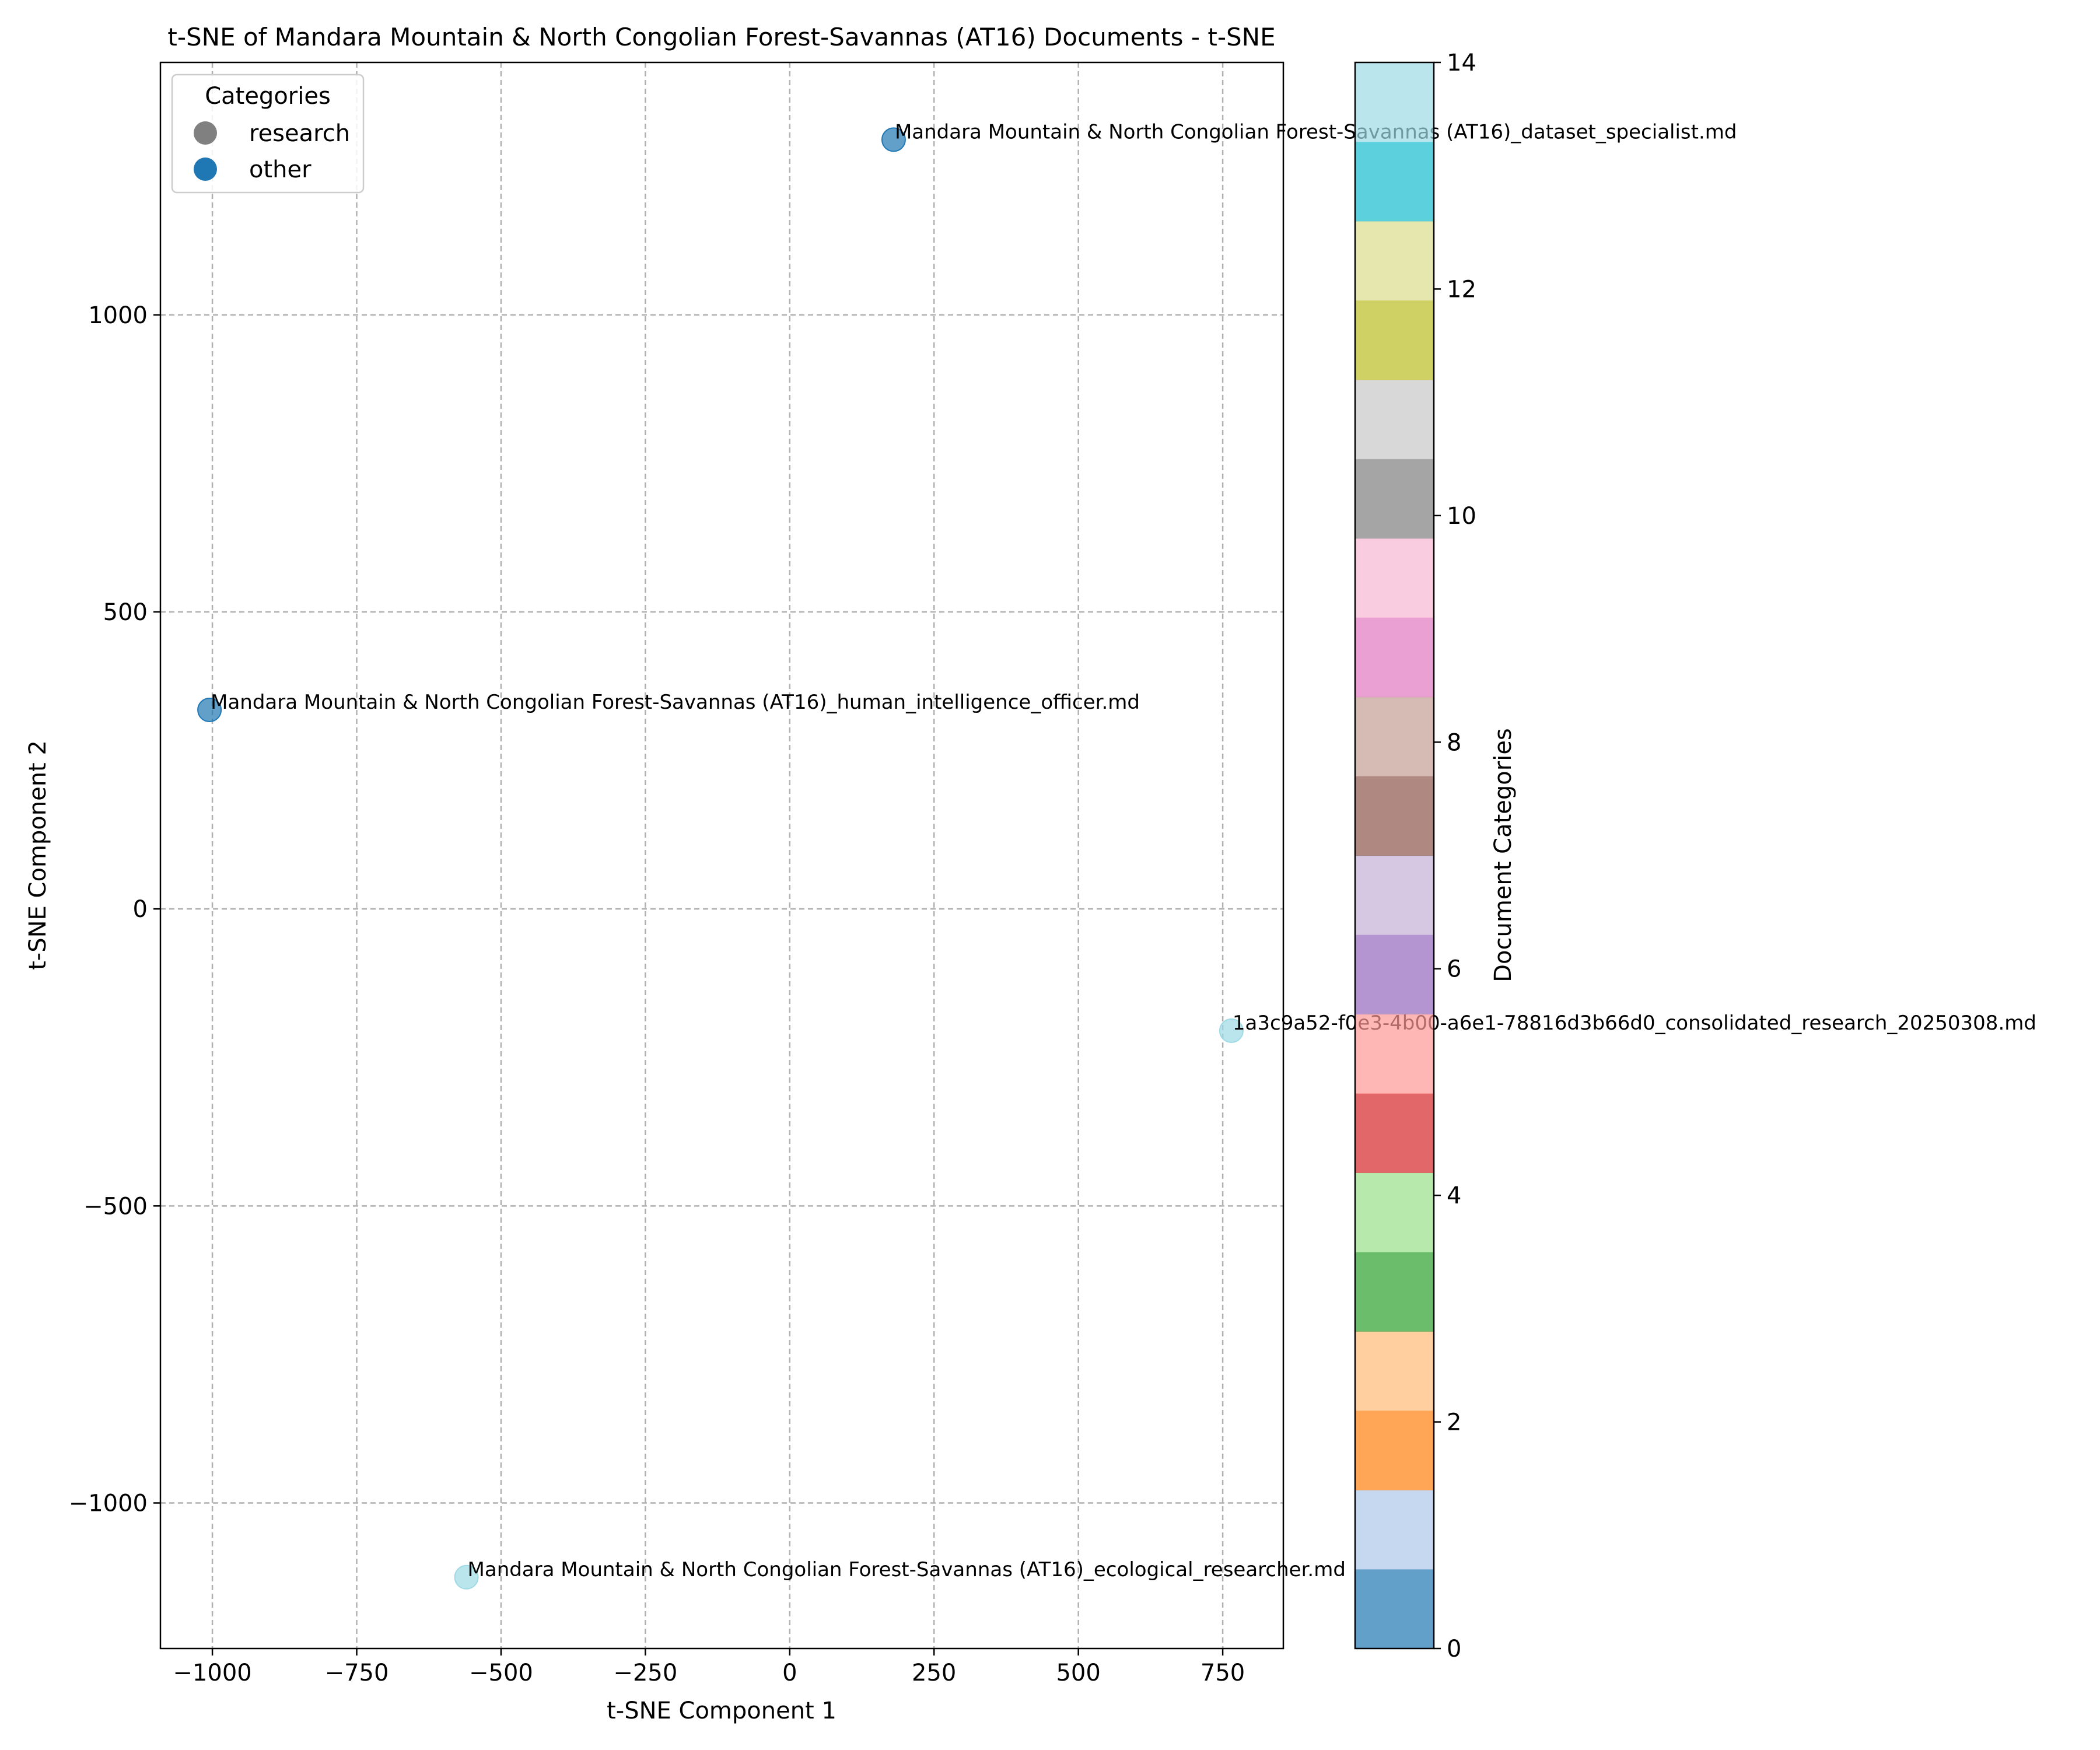 Image resolution: width=2100 pixels, height=1750 pixels. What do you see at coordinates (205, 169) in the screenshot?
I see `legend-marker-other` at bounding box center [205, 169].